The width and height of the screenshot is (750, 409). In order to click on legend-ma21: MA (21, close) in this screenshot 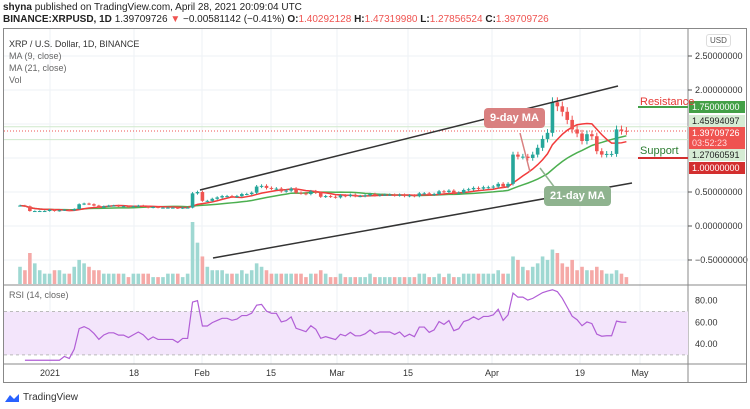, I will do `click(38, 68)`.